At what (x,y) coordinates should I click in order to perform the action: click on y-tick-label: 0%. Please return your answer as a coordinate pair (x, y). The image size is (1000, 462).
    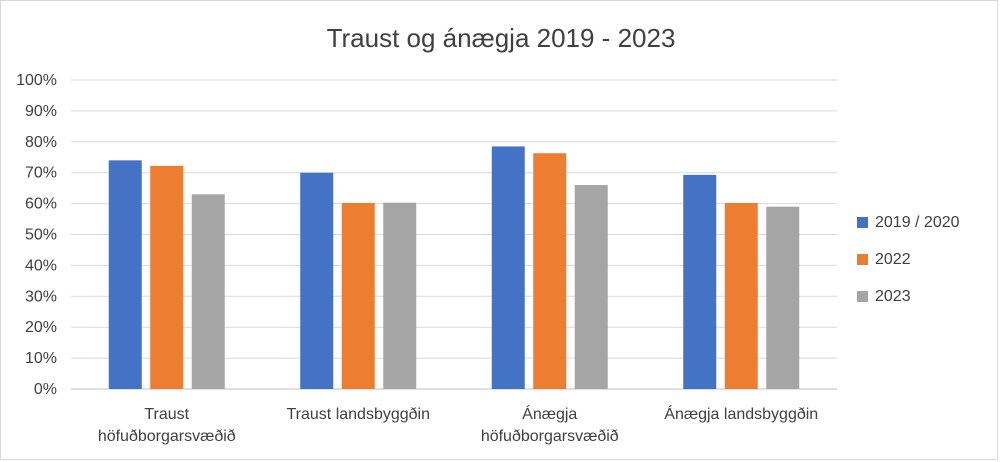
    Looking at the image, I should click on (45, 389).